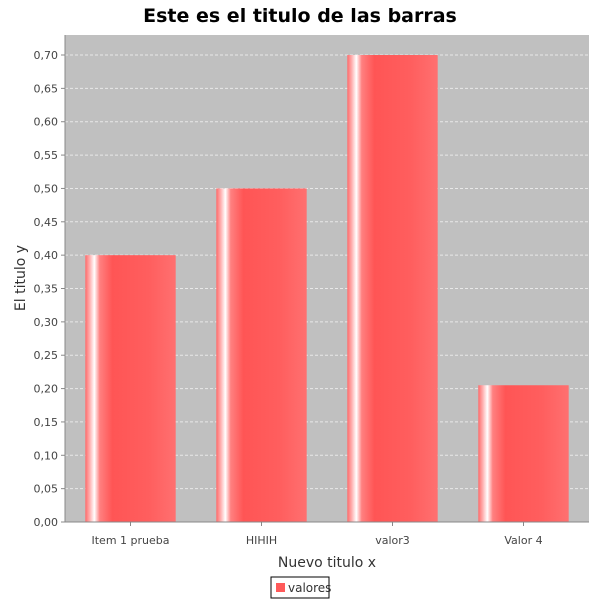 This screenshot has width=600, height=600. Describe the element at coordinates (309, 588) in the screenshot. I see `legend-label: valores` at that location.